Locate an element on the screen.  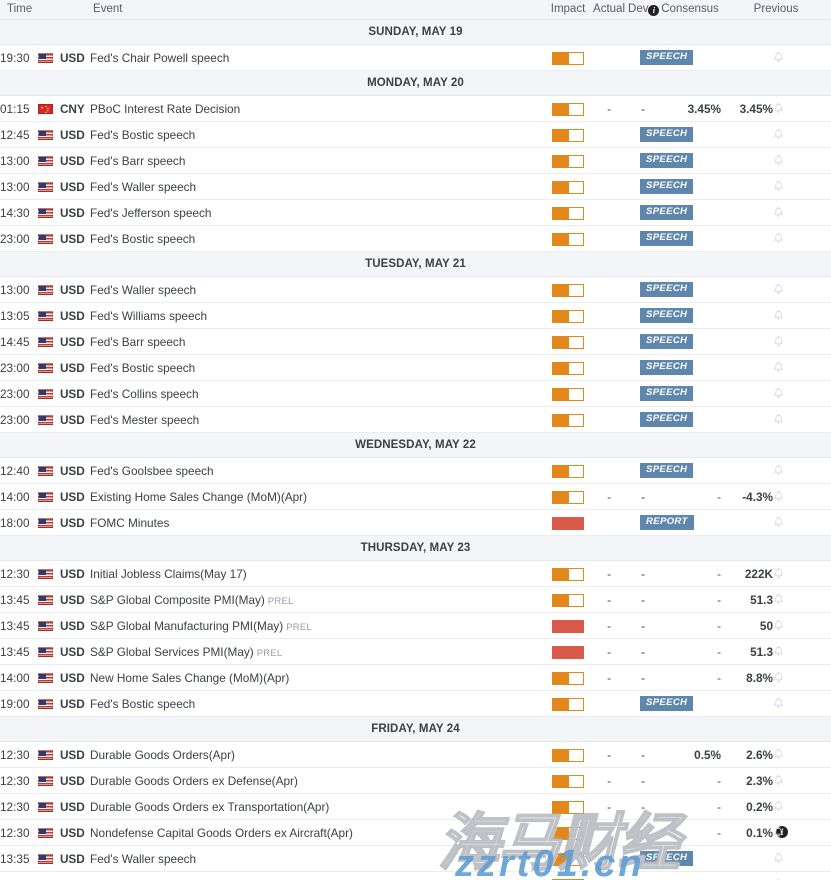
event-name: Michigan Consumer Sentiment Index(May) is located at coordinates (202, 879).